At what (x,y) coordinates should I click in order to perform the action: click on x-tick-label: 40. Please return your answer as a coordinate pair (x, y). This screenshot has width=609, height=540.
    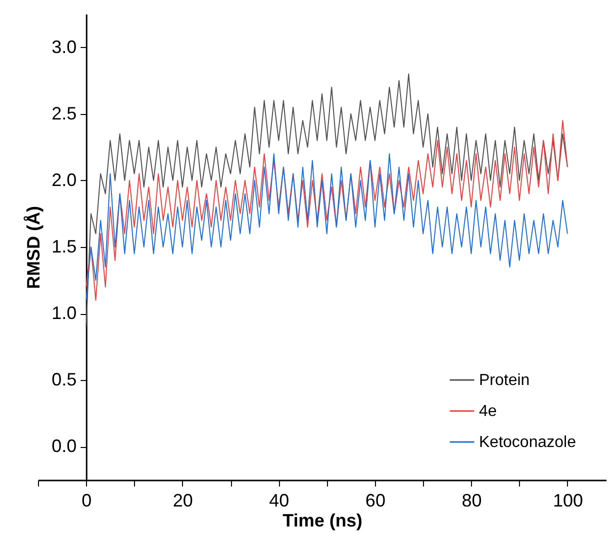
    Looking at the image, I should click on (279, 500).